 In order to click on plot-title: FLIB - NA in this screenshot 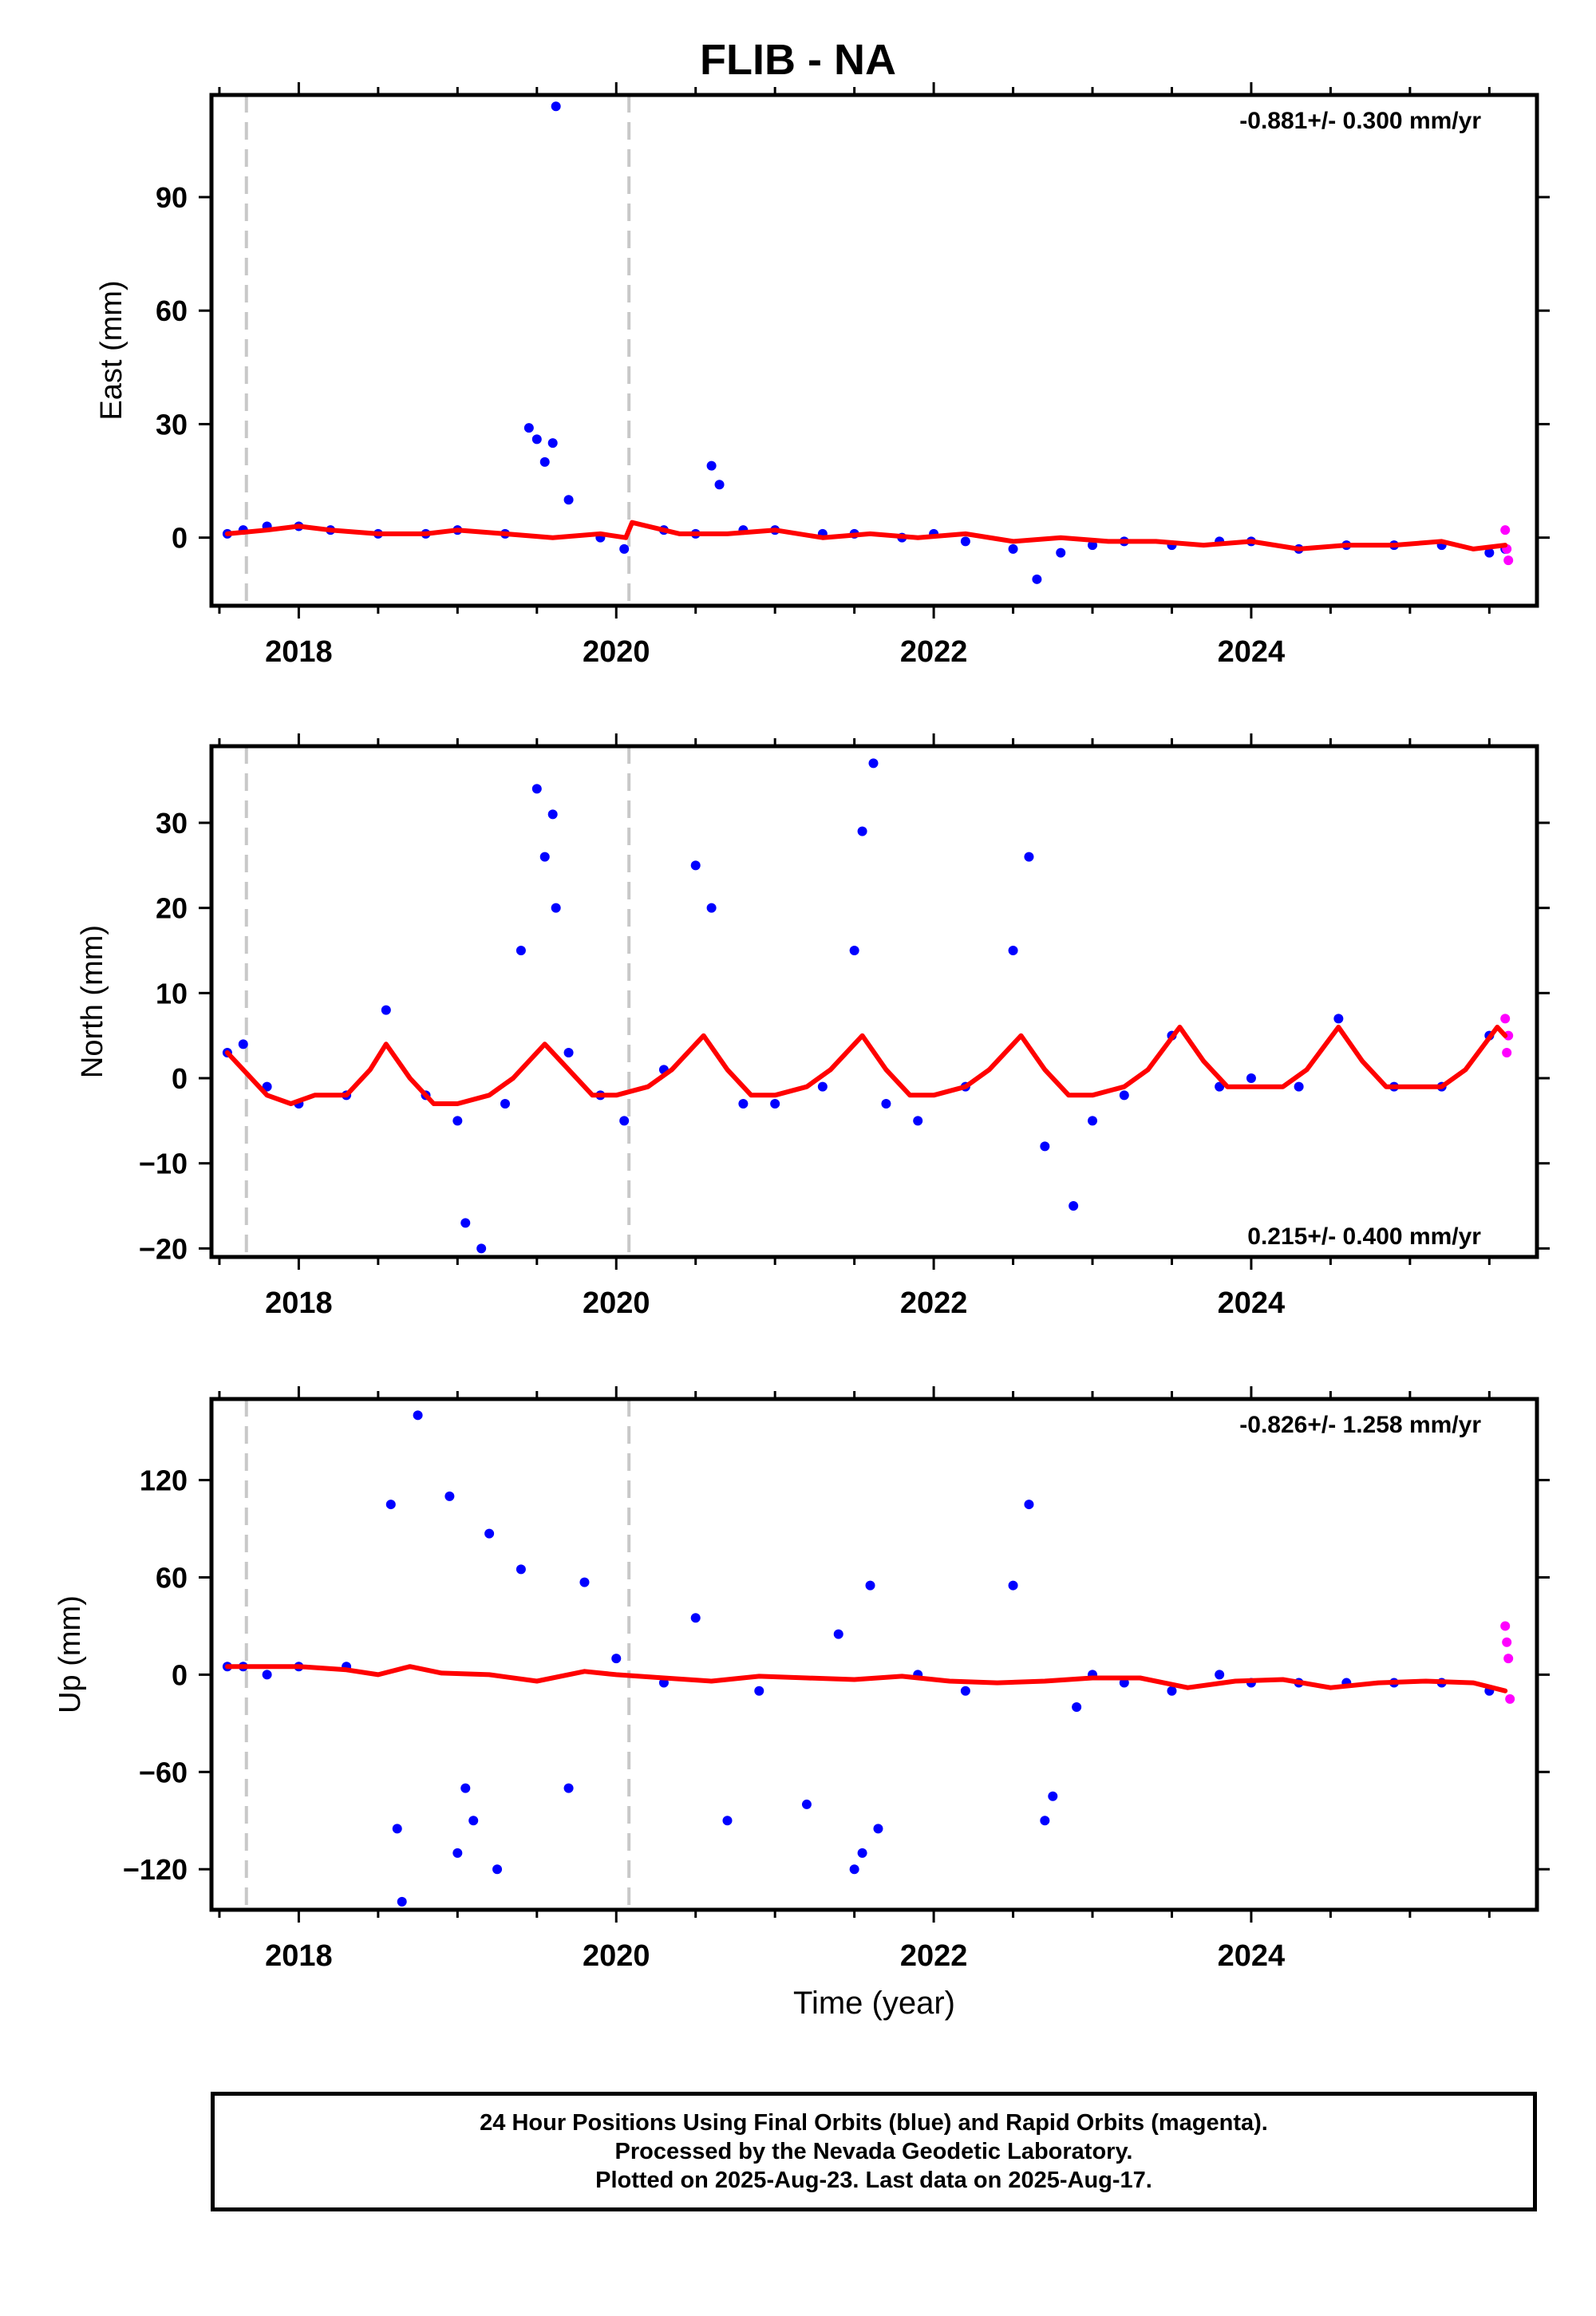, I will do `click(798, 60)`.